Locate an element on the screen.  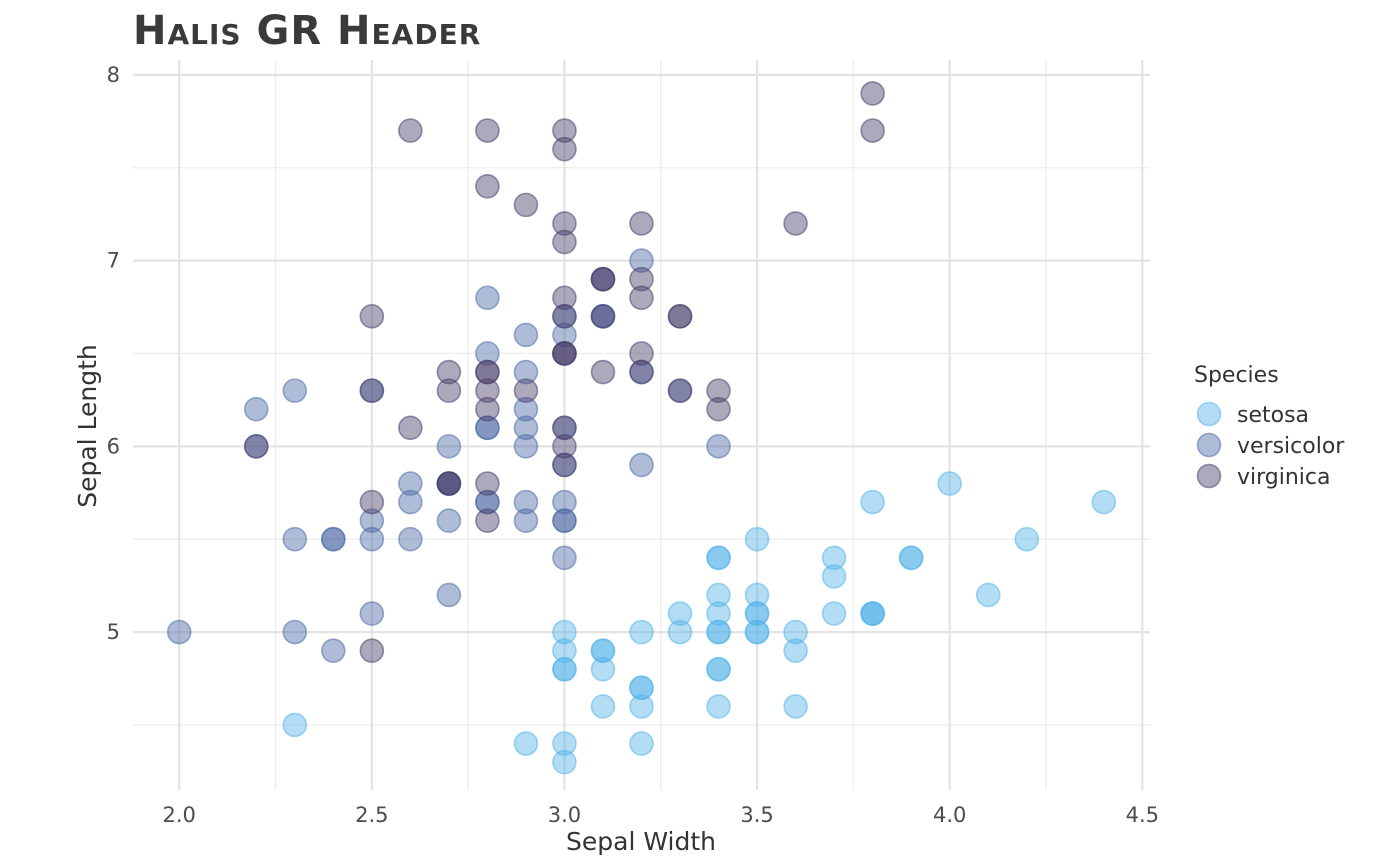
legend-key-virginica is located at coordinates (1209, 476).